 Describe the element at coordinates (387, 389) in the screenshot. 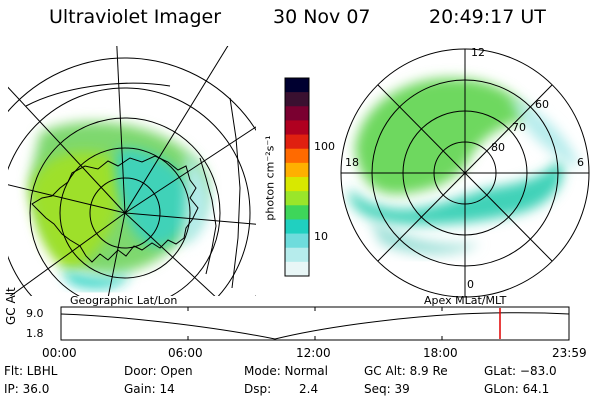

I see `seq-status: Seq: 39` at that location.